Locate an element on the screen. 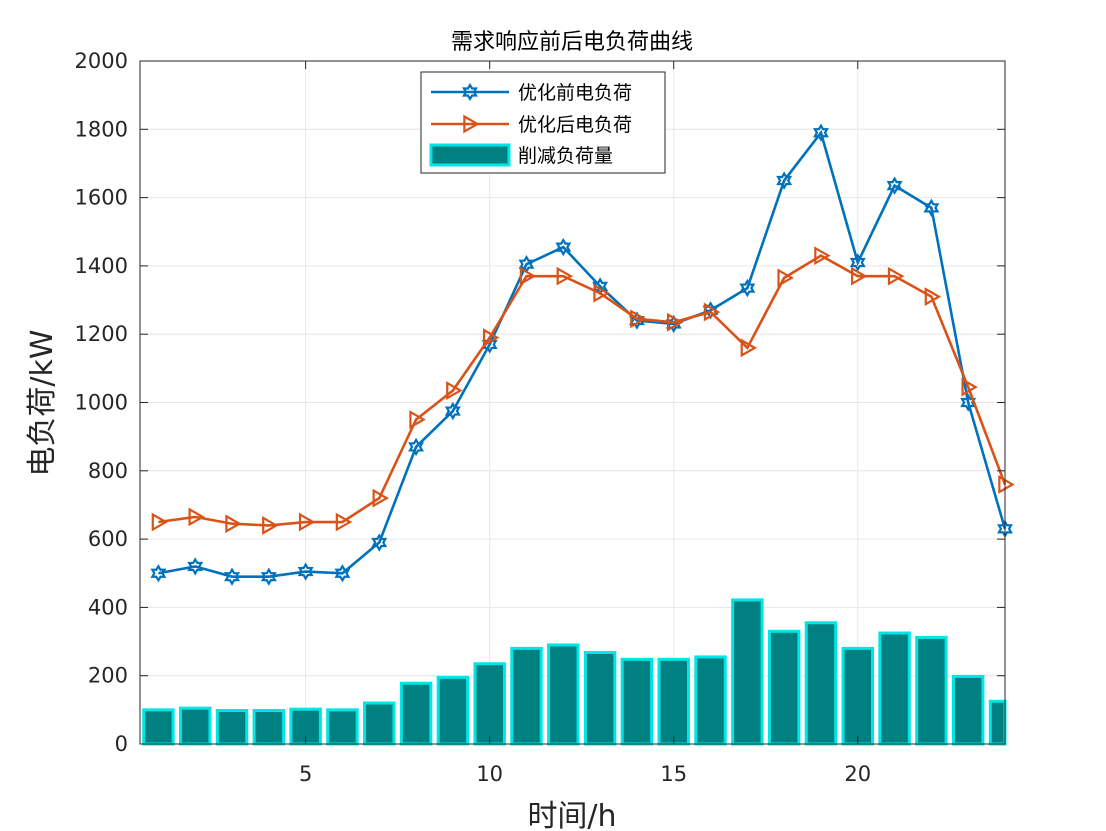  x-tick-label: 20 is located at coordinates (857, 774).